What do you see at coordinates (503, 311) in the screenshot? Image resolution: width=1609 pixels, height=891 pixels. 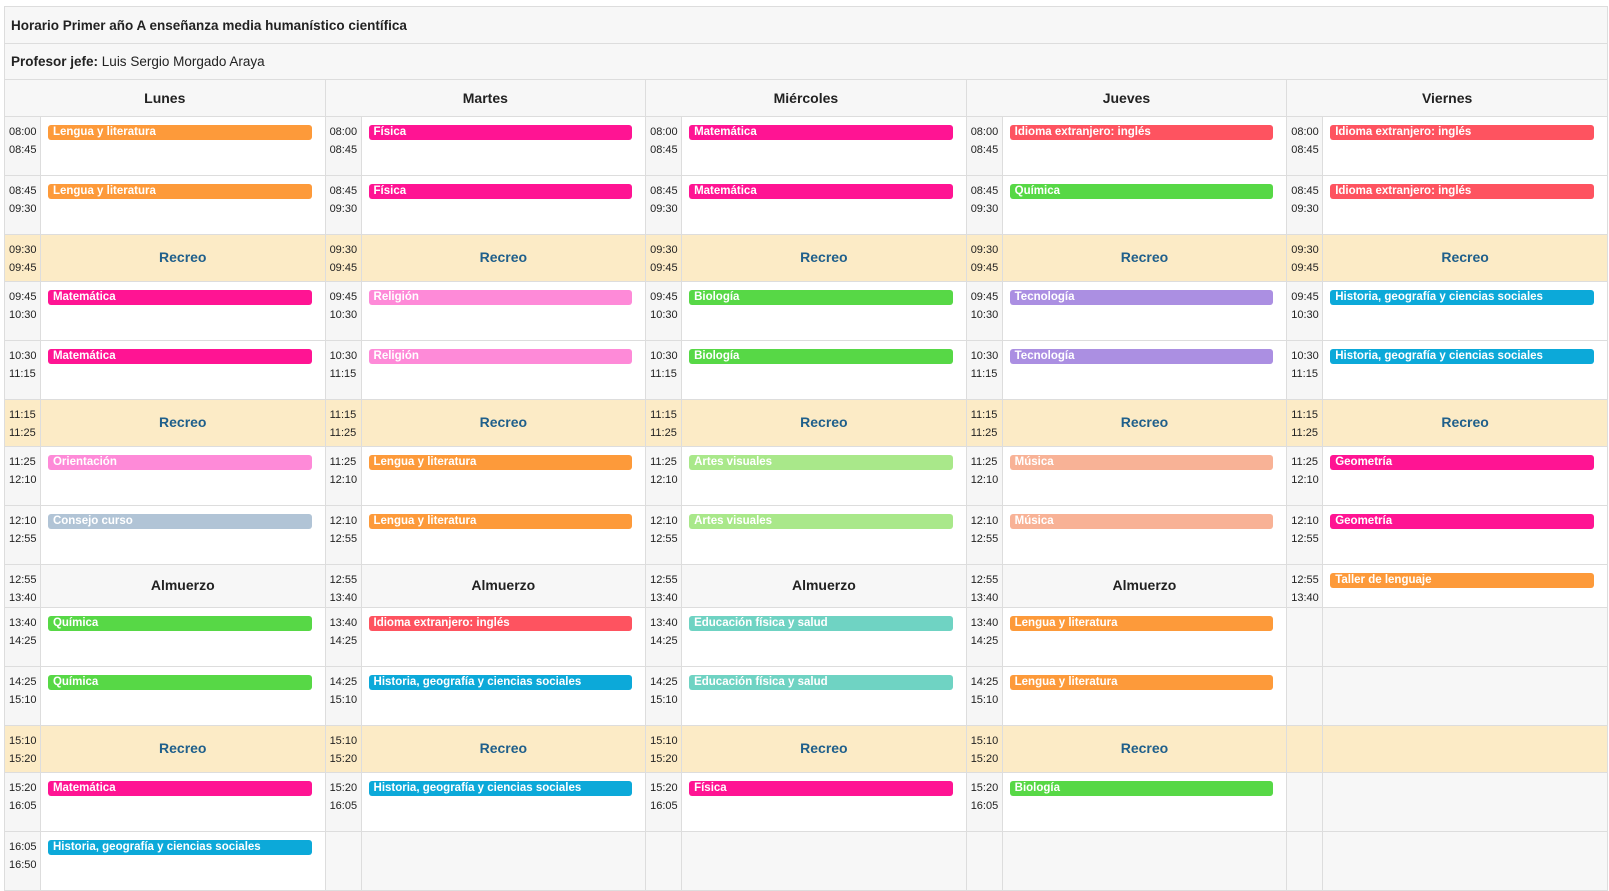 I see `slot-cell: Religión` at bounding box center [503, 311].